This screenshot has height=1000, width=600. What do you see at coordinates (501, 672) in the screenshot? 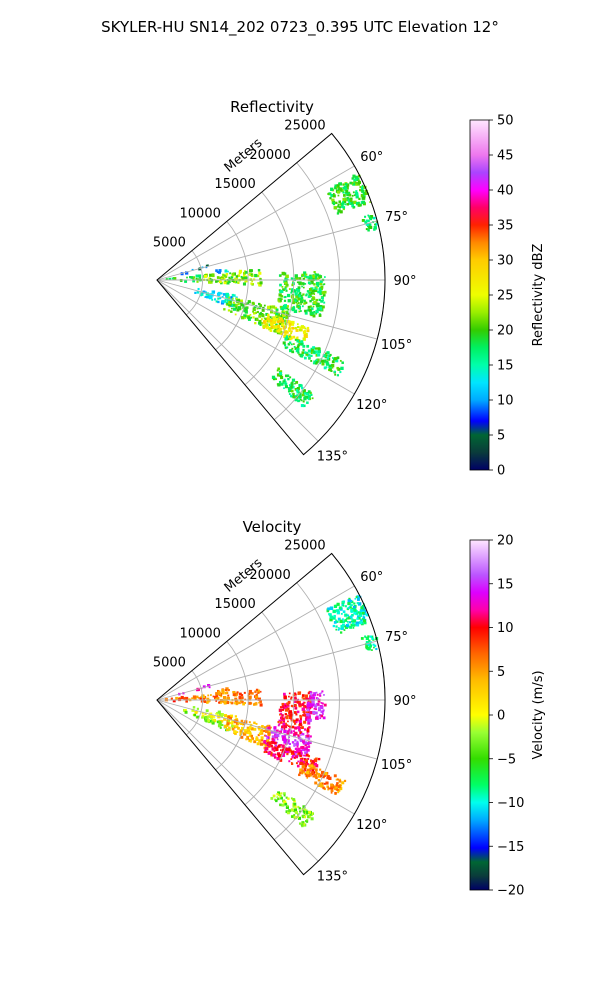
I see `colorbar-tick-label: 5` at bounding box center [501, 672].